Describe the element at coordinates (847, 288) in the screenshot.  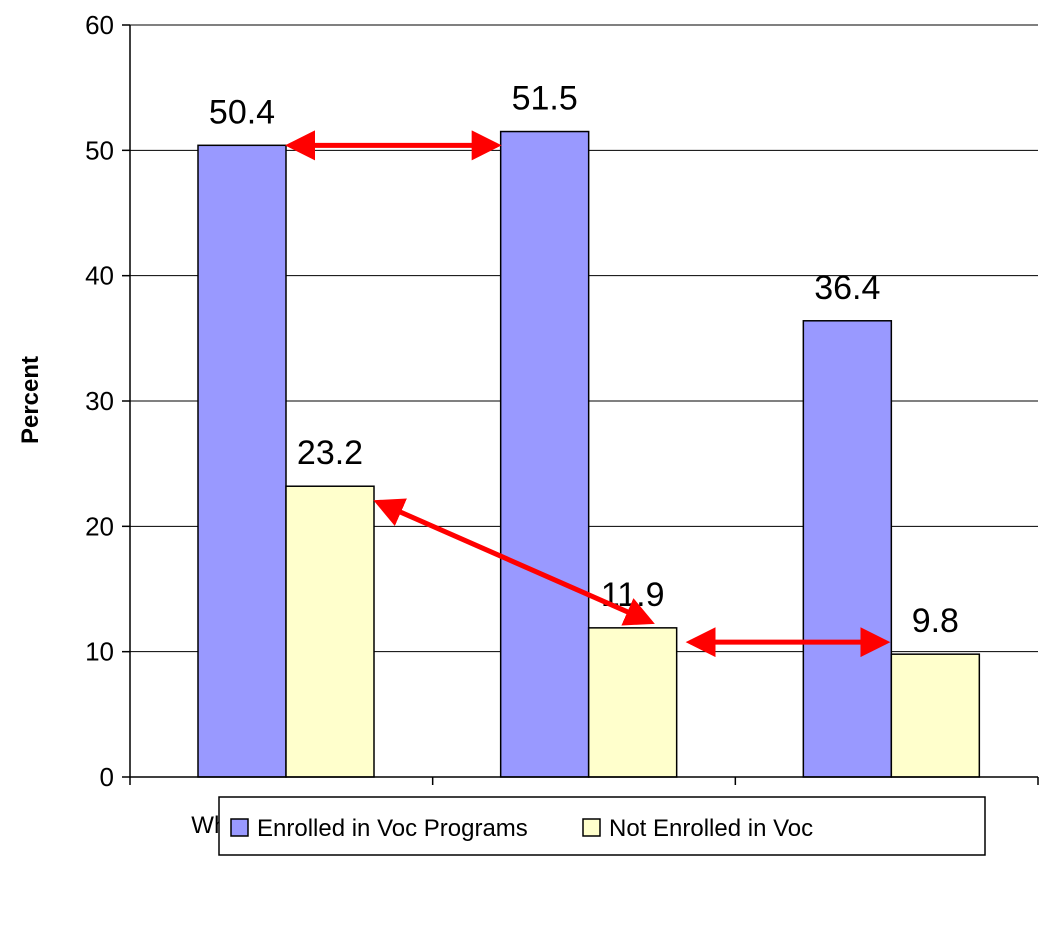
I see `data-label: 36.4` at that location.